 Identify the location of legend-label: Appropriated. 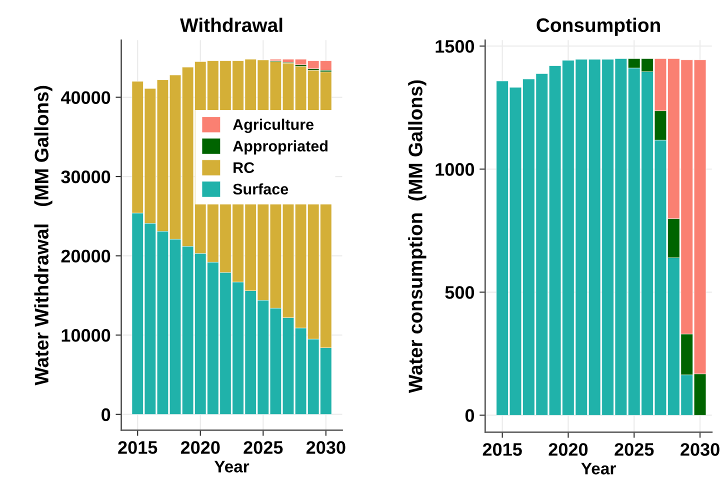
(280, 147).